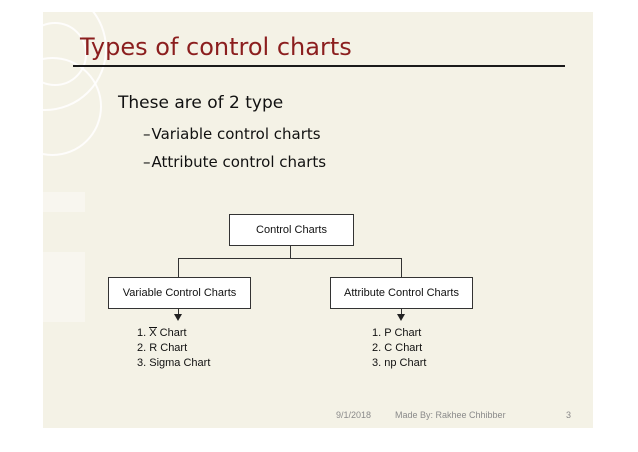  I want to click on bullet-item: –Variable control charts, so click(232, 134).